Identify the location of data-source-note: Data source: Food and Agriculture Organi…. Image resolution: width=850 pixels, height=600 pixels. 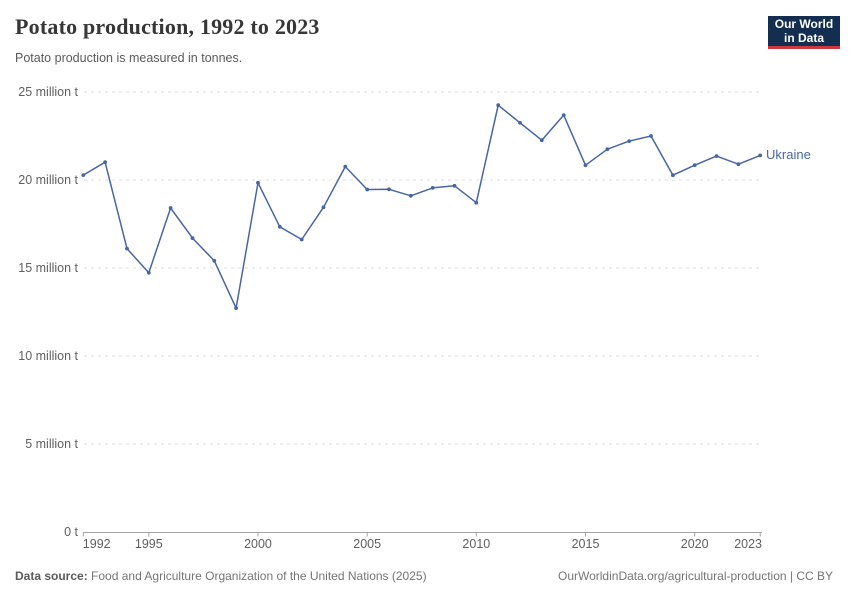
(221, 576).